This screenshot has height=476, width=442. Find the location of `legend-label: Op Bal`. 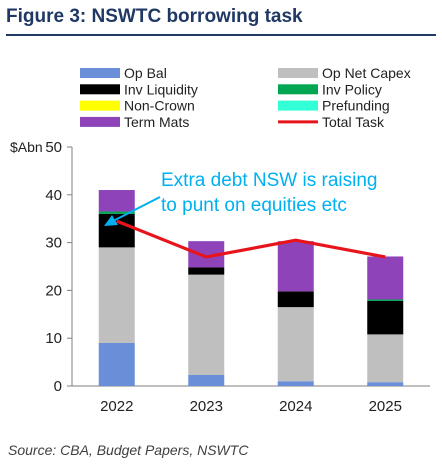

legend-label: Op Bal is located at coordinates (145, 73).